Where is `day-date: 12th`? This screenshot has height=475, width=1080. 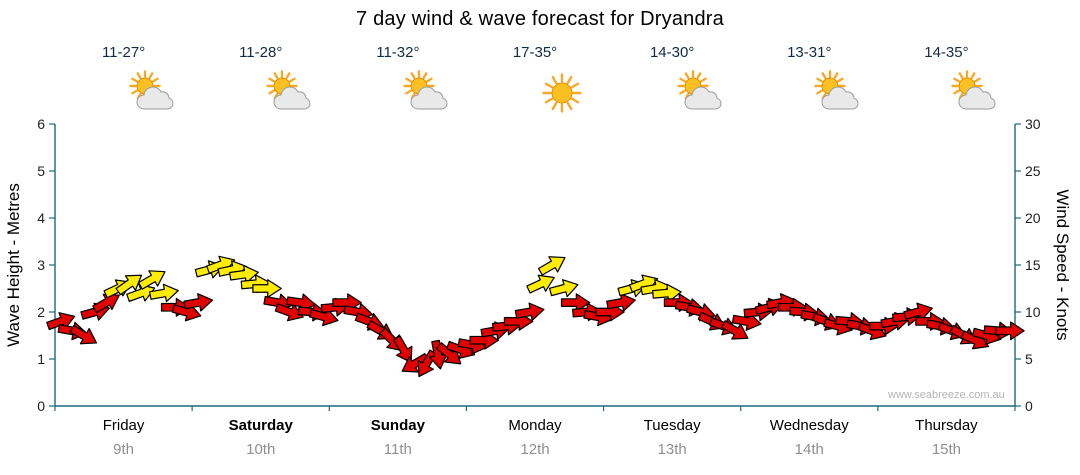 day-date: 12th is located at coordinates (535, 449).